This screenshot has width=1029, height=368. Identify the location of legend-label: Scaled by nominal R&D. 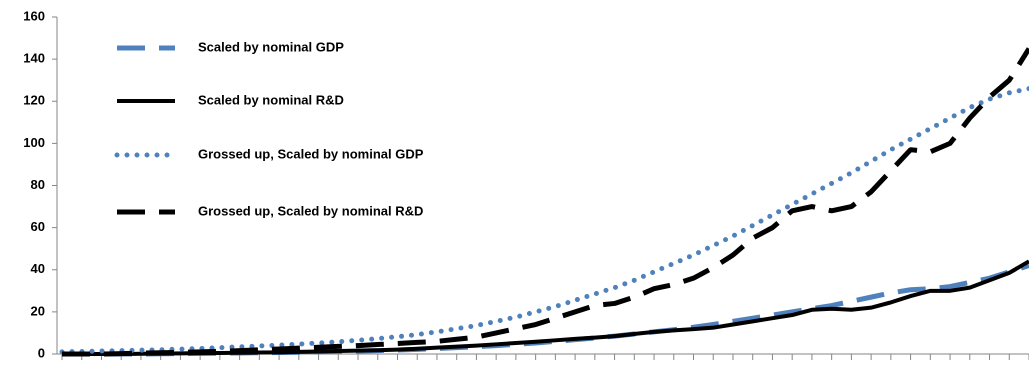
(271, 99).